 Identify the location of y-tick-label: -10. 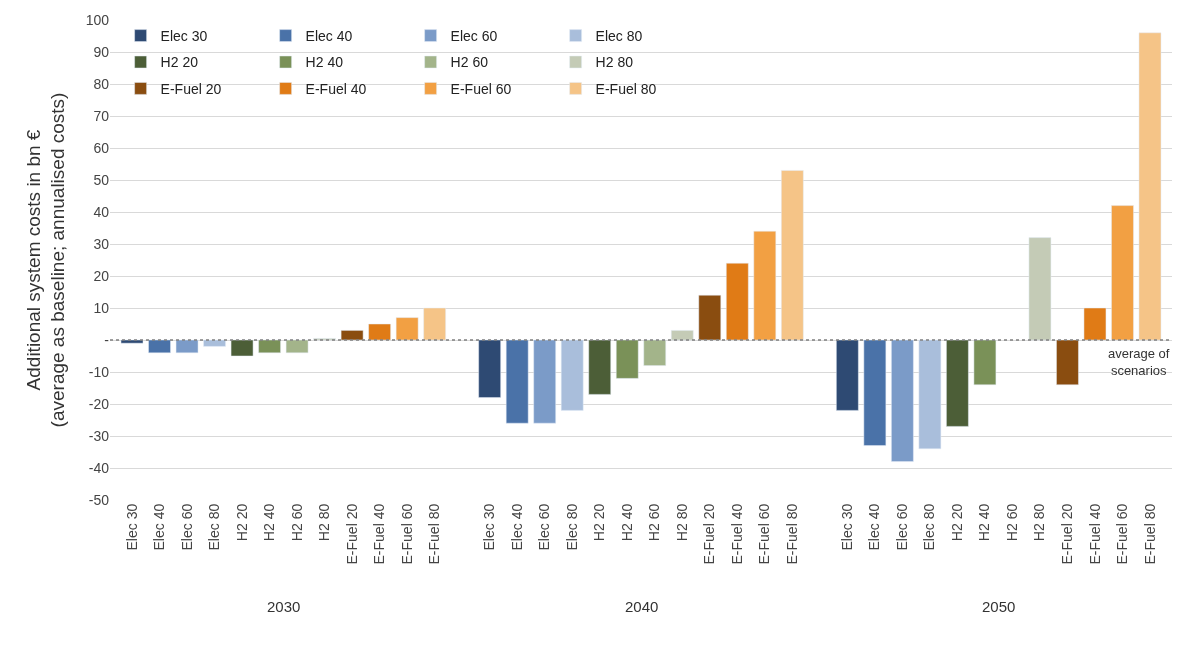
(99, 371).